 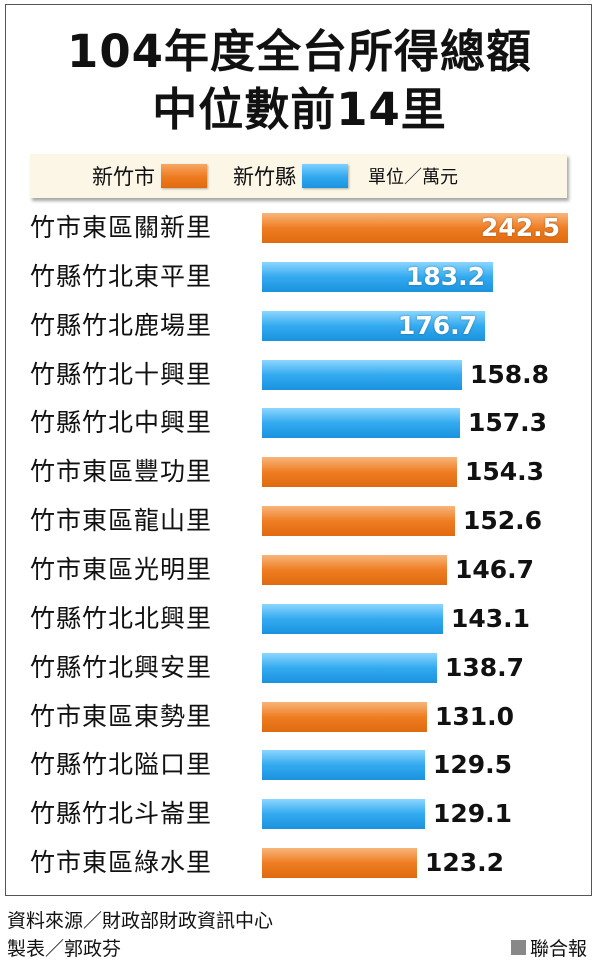 What do you see at coordinates (473, 814) in the screenshot?
I see `value-label: 129.1` at bounding box center [473, 814].